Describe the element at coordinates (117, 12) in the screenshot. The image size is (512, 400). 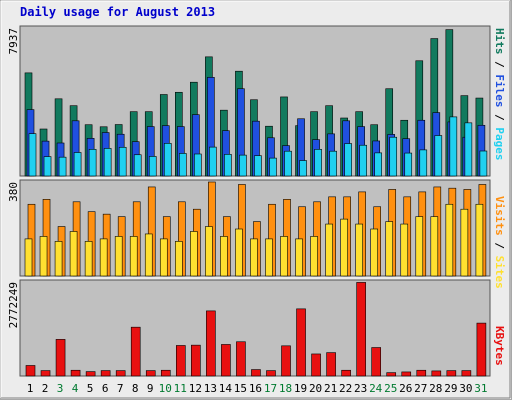
I see `chart-title: Daily usage for August 2013` at that location.